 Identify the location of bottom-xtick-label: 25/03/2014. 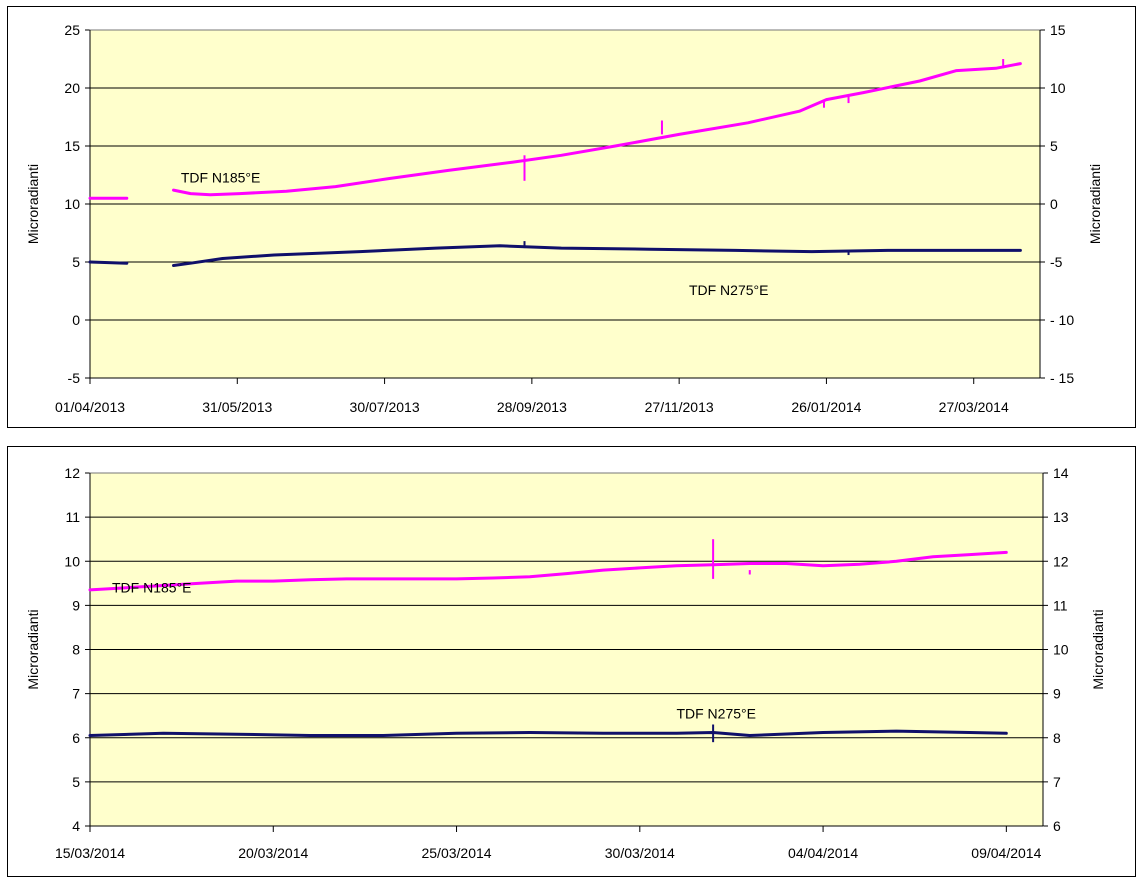
(456, 853).